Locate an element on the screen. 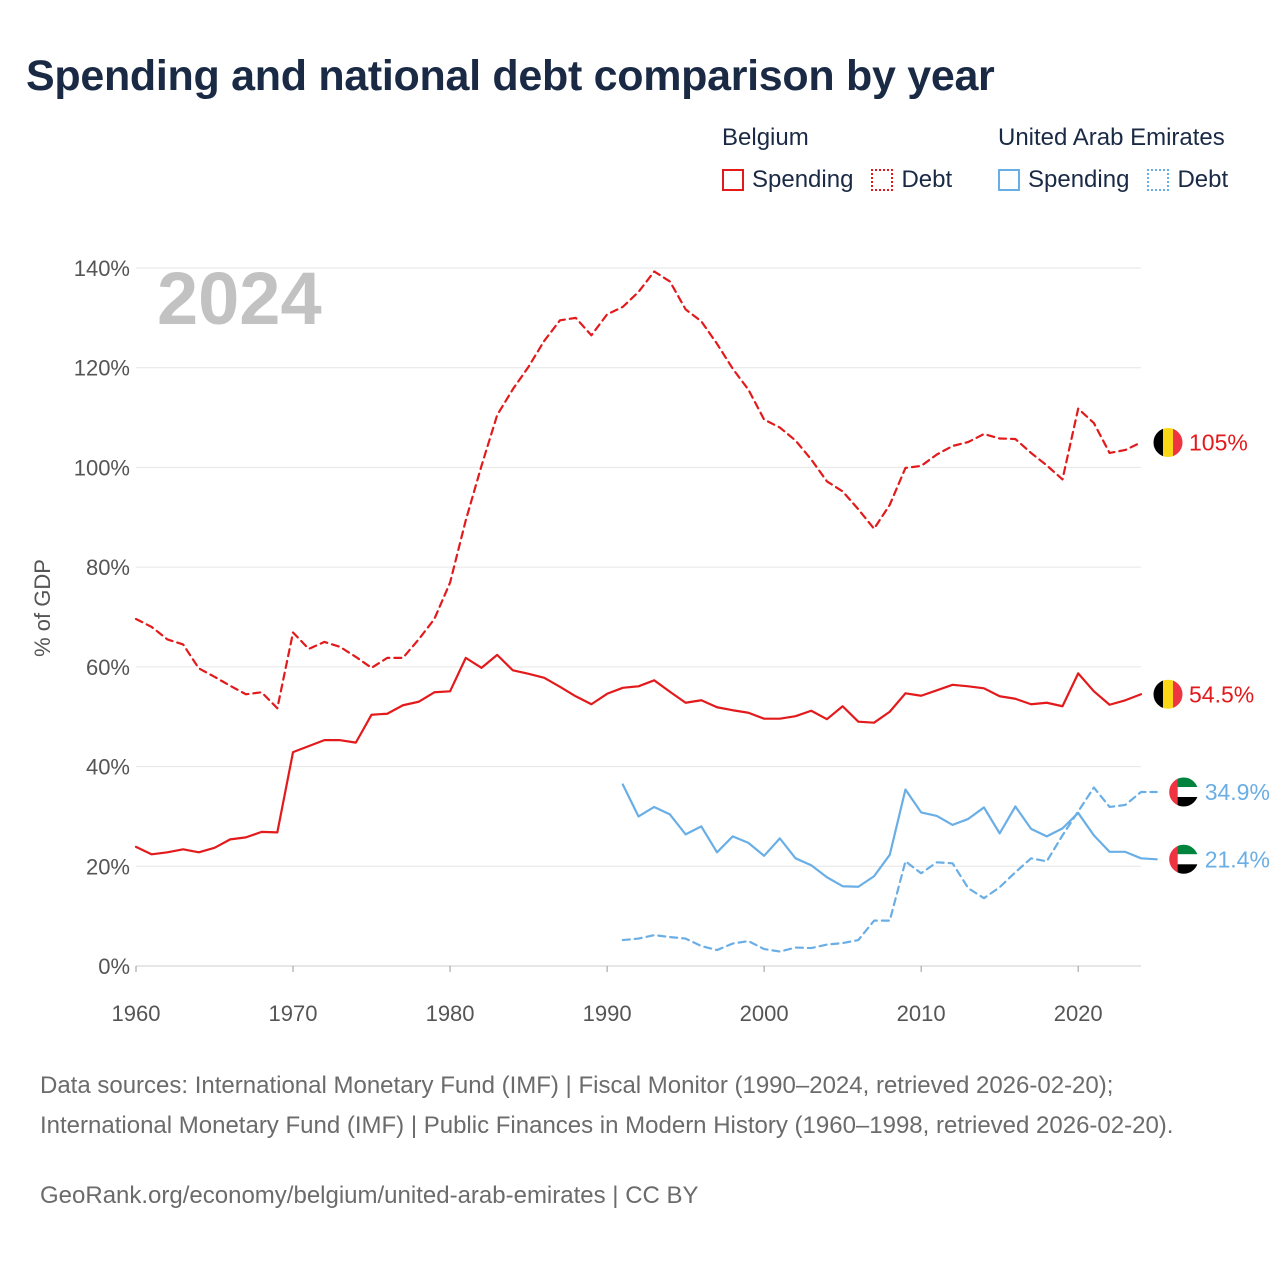  x-tick-label: 2010 is located at coordinates (921, 1013).